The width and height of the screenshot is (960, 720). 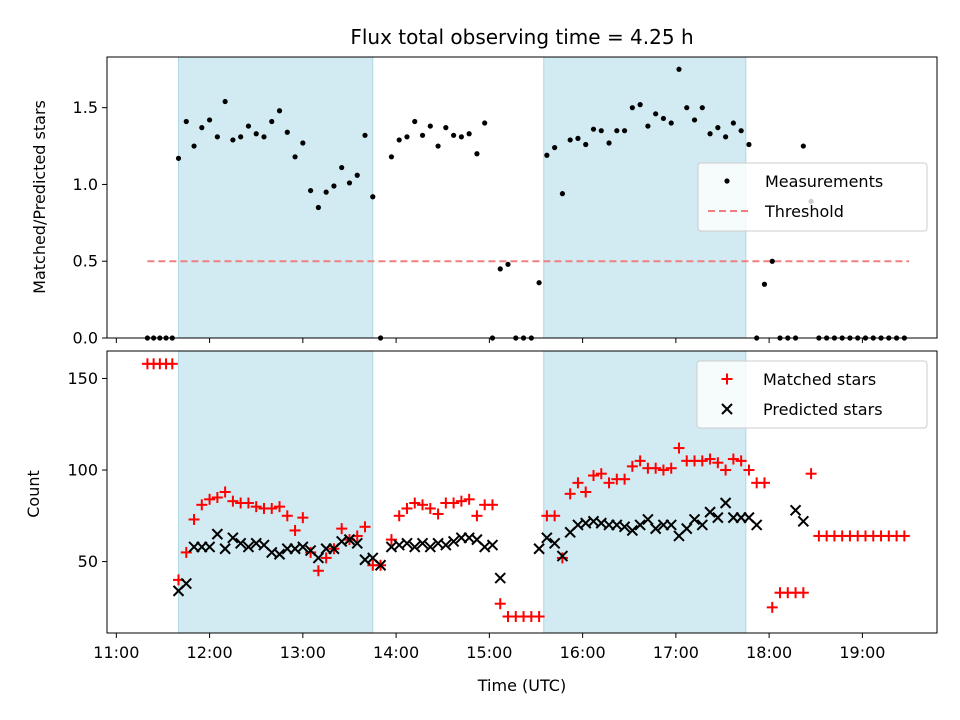 I want to click on y-tick-label: 100, so click(x=82, y=470).